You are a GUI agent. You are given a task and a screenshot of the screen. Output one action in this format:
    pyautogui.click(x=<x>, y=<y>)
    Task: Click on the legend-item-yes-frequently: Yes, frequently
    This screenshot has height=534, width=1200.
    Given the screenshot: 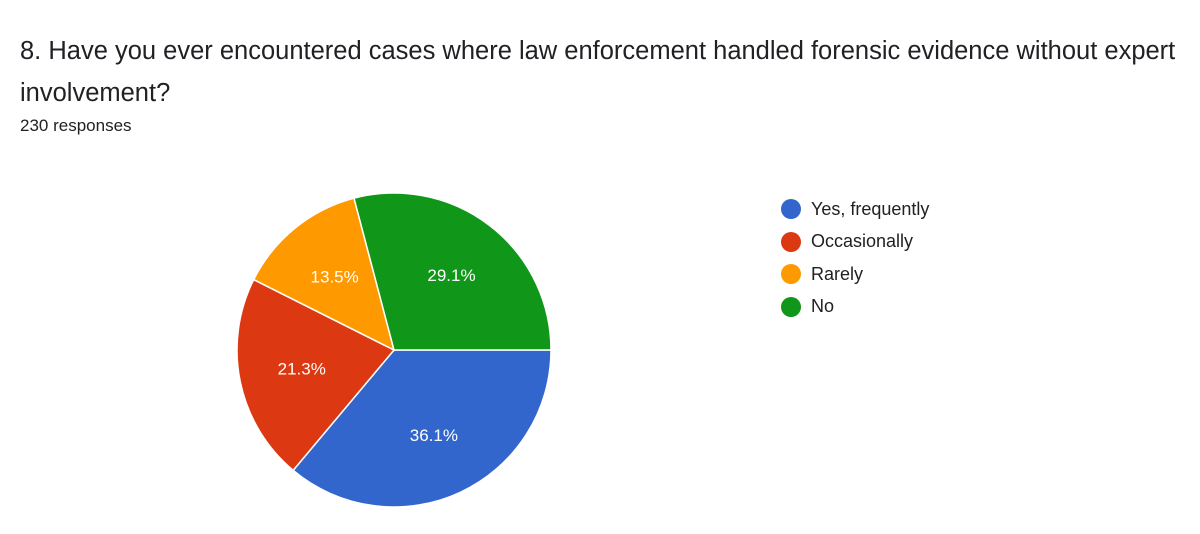 What is the action you would take?
    pyautogui.click(x=855, y=209)
    